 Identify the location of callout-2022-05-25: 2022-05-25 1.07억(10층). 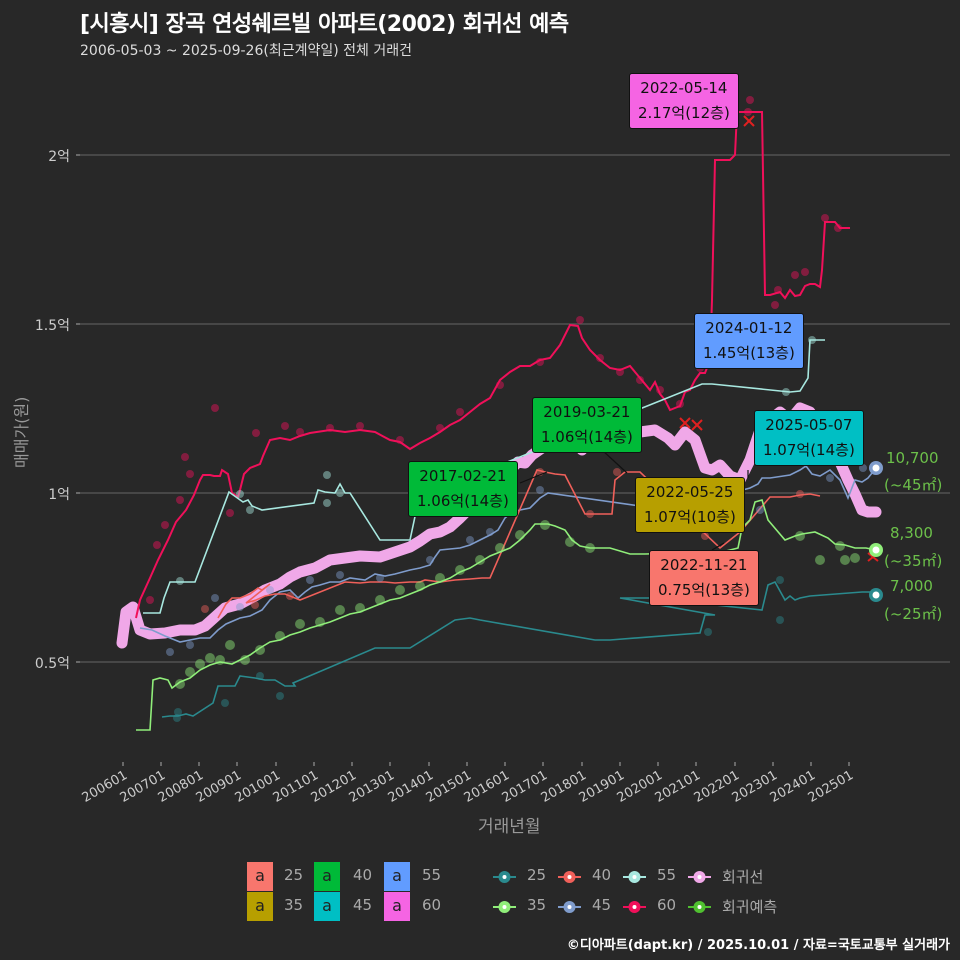
(690, 505).